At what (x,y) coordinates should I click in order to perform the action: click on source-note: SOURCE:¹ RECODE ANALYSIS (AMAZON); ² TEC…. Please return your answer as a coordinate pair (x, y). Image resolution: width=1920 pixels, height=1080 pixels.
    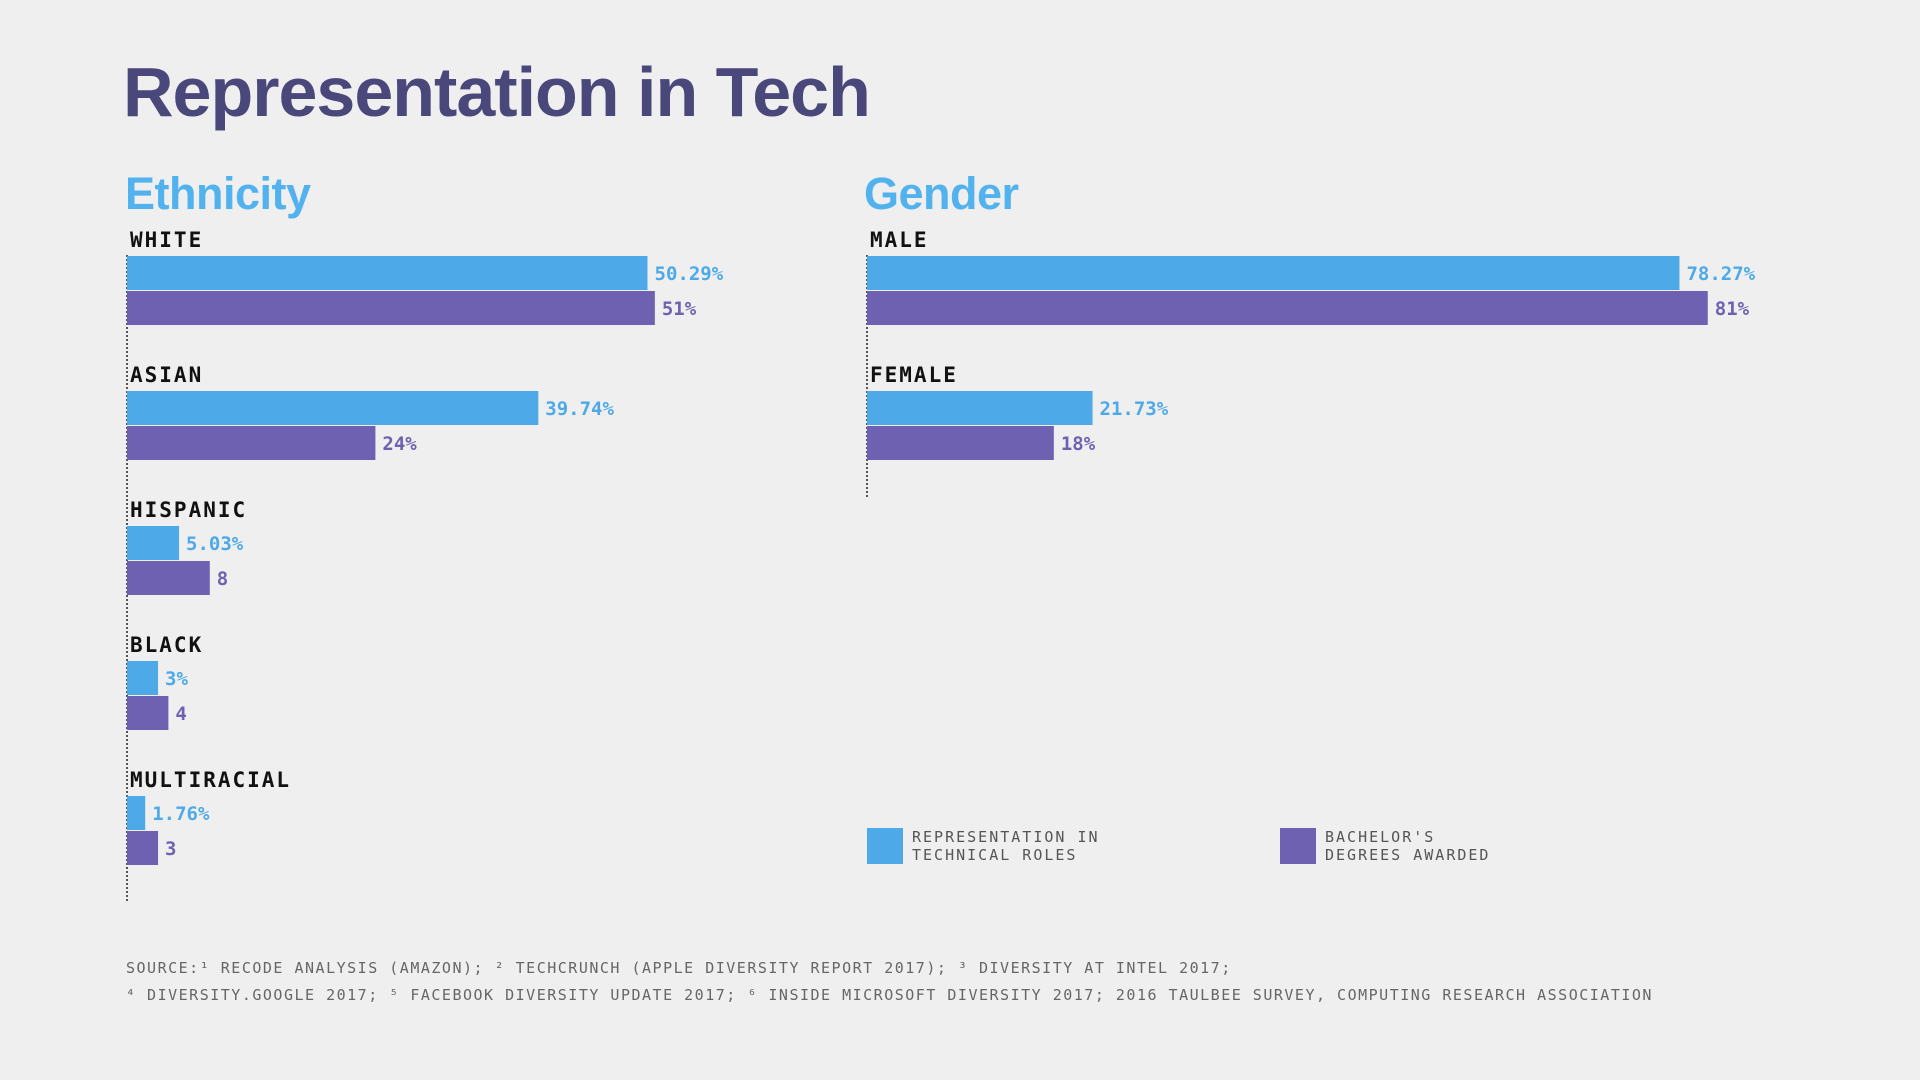
    Looking at the image, I should click on (889, 982).